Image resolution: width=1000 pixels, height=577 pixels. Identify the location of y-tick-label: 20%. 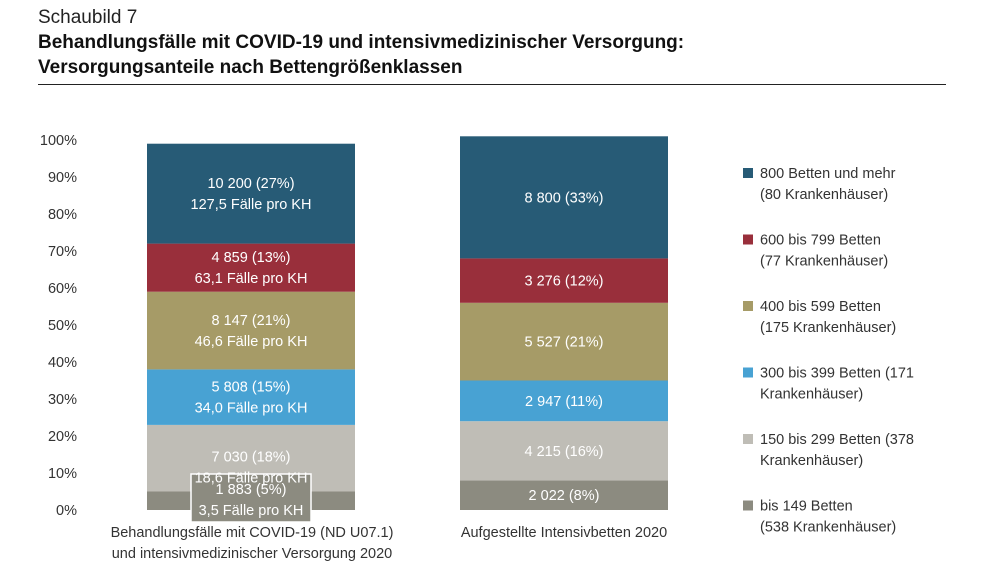
(62, 437).